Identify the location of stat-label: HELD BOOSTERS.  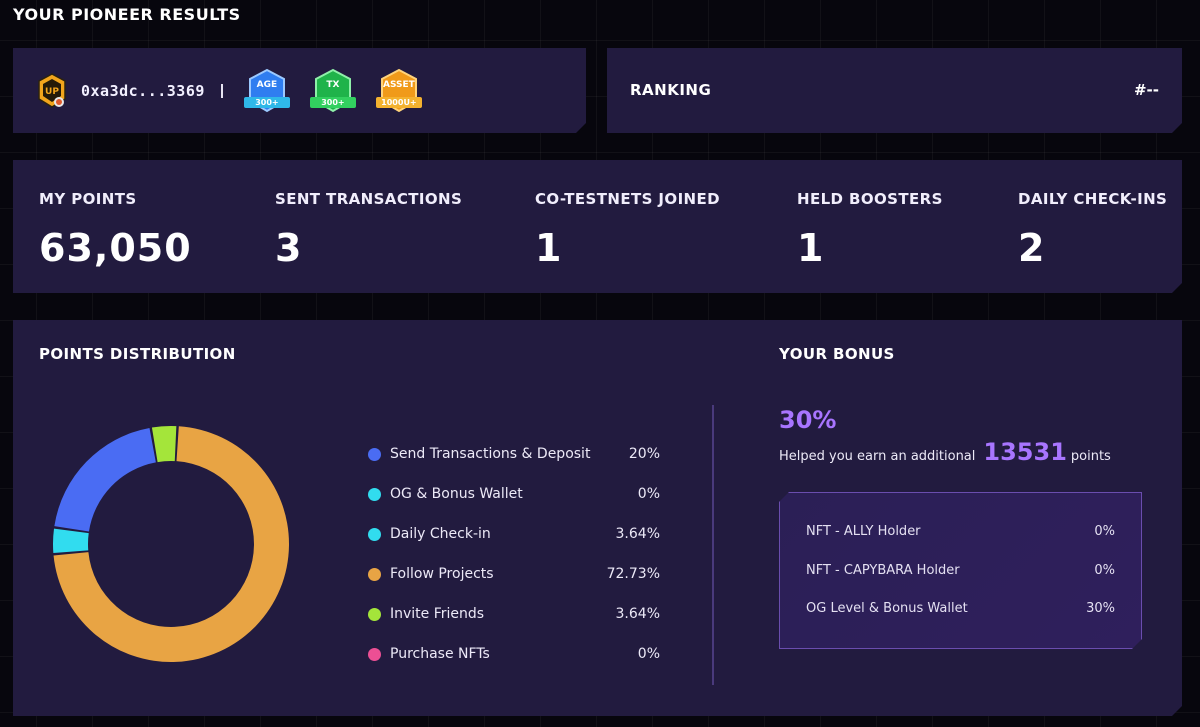
(870, 199).